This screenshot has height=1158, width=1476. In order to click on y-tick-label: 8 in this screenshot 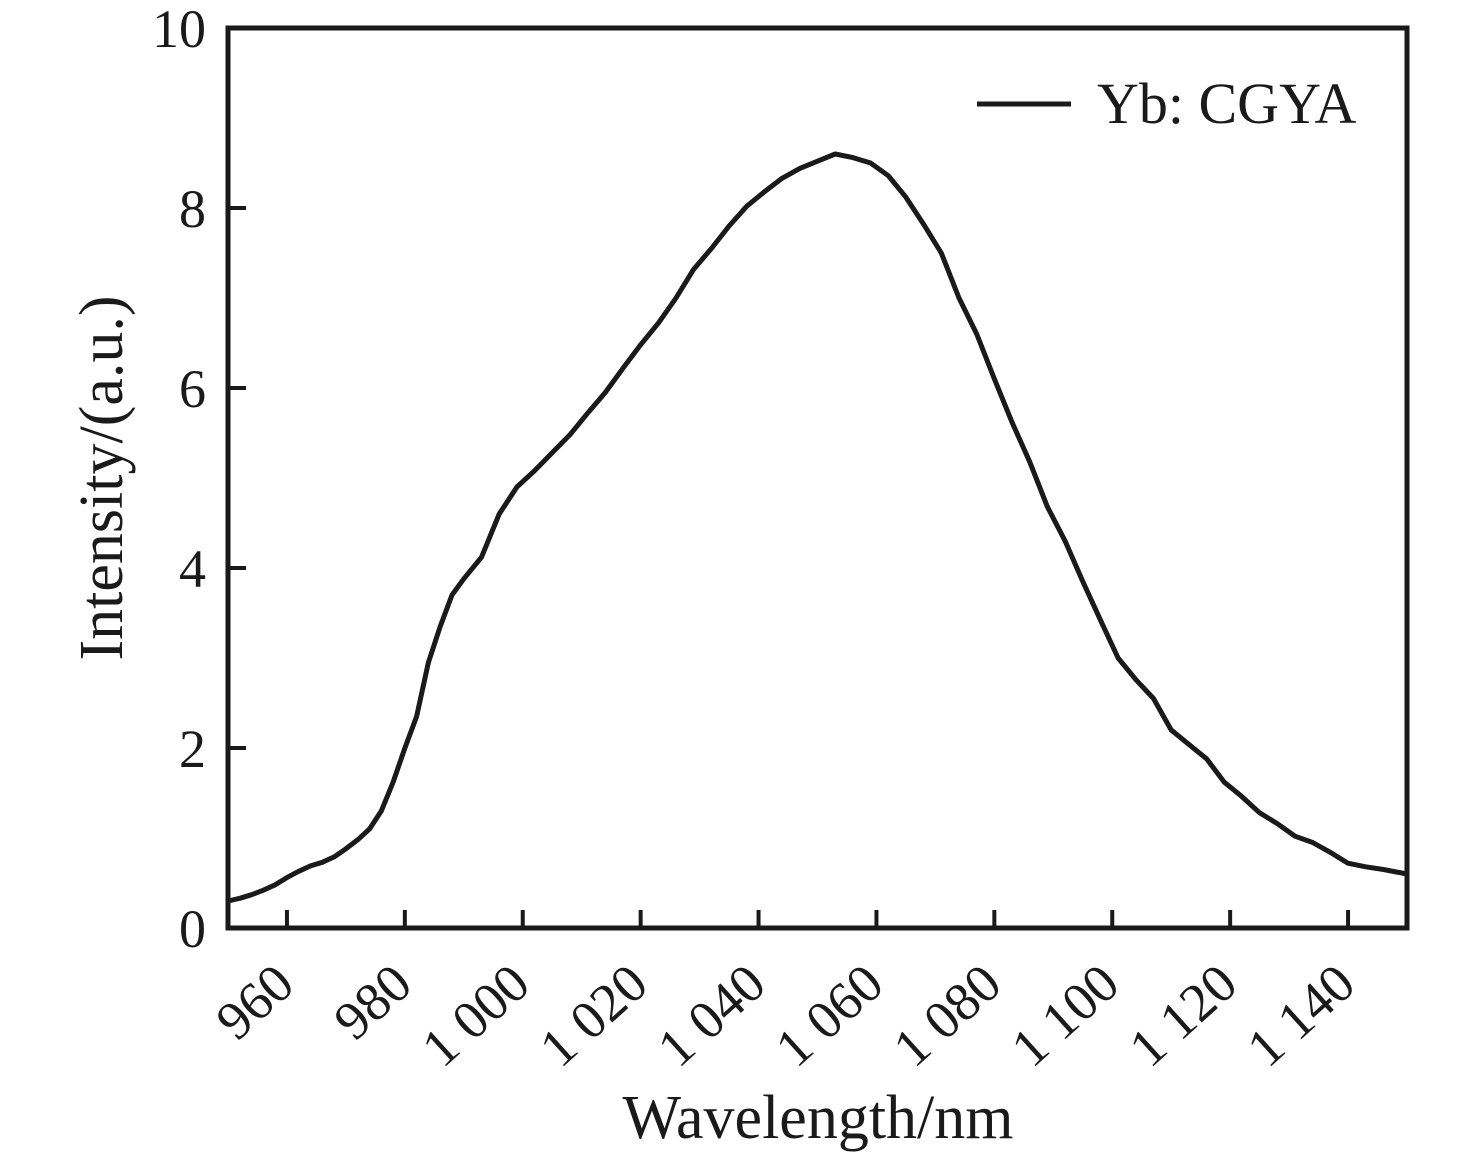, I will do `click(192, 209)`.